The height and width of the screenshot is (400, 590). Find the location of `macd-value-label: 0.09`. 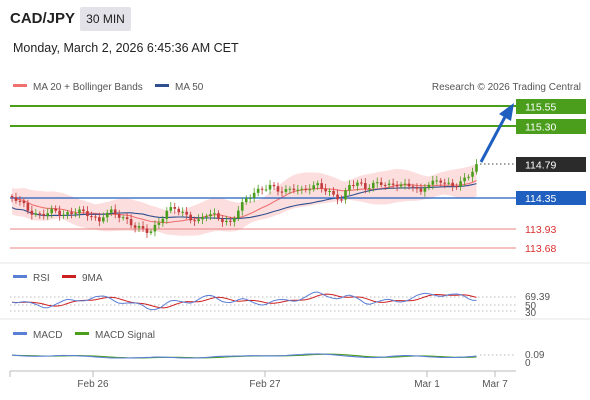

macd-value-label: 0.09 is located at coordinates (535, 355).